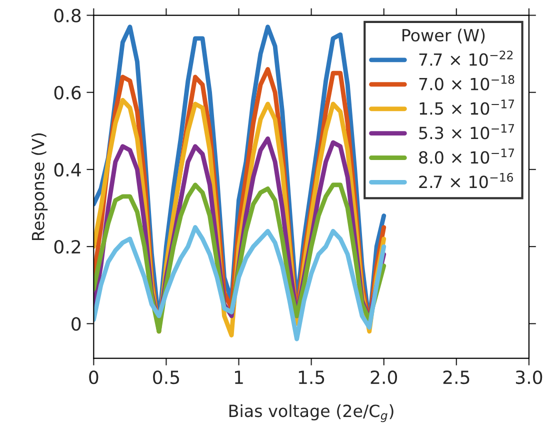 This screenshot has width=551, height=437. What do you see at coordinates (311, 413) in the screenshot?
I see `x-axis-title: Bias voltage (2e/C$_{g}$)` at bounding box center [311, 413].